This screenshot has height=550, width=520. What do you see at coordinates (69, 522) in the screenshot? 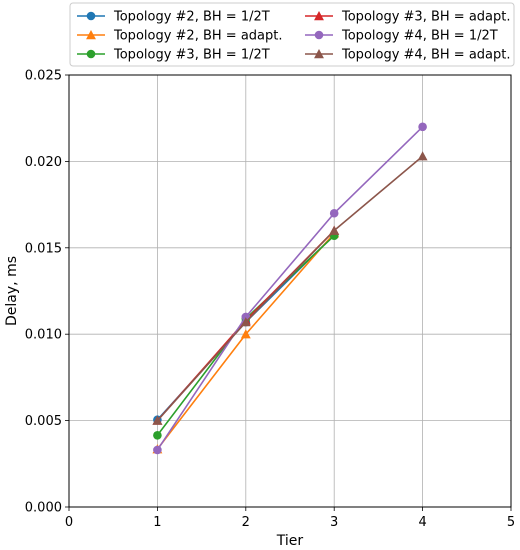
I see `x-tick-label: 0` at bounding box center [69, 522].